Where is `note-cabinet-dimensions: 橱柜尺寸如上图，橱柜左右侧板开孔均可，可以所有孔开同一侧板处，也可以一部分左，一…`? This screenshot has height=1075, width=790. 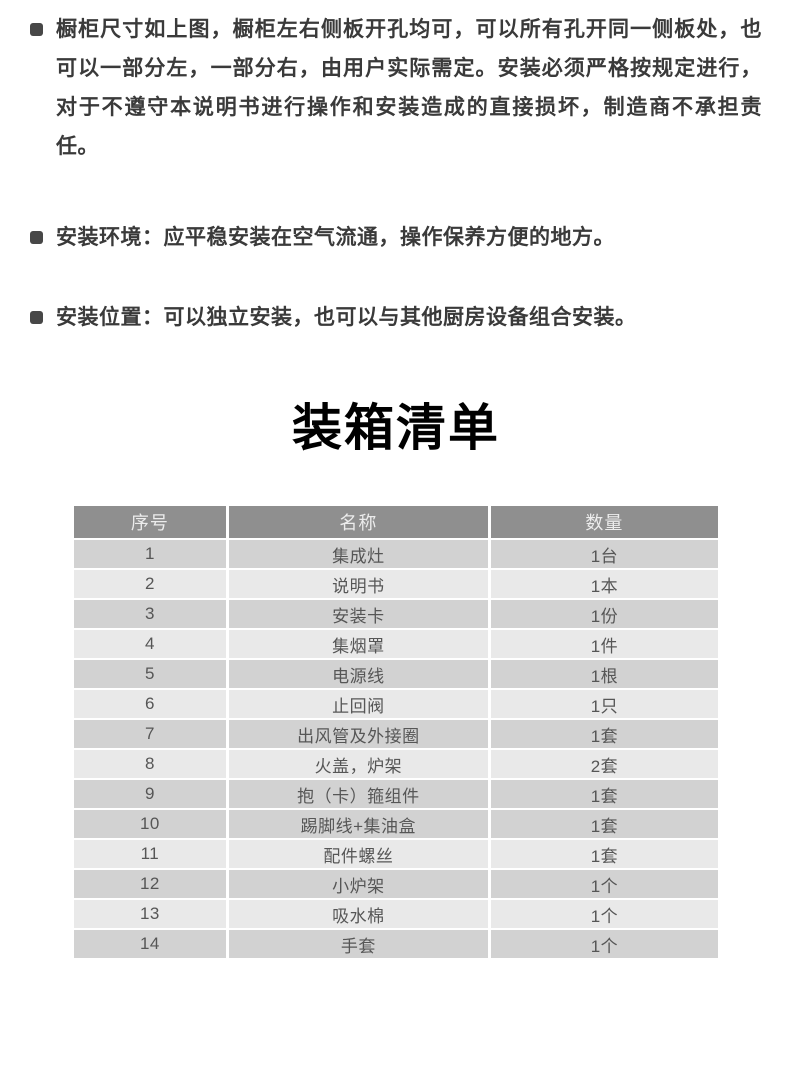 note-cabinet-dimensions: 橱柜尺寸如上图，橱柜左右侧板开孔均可，可以所有孔开同一侧板处，也可以一部分左，一… is located at coordinates (396, 88).